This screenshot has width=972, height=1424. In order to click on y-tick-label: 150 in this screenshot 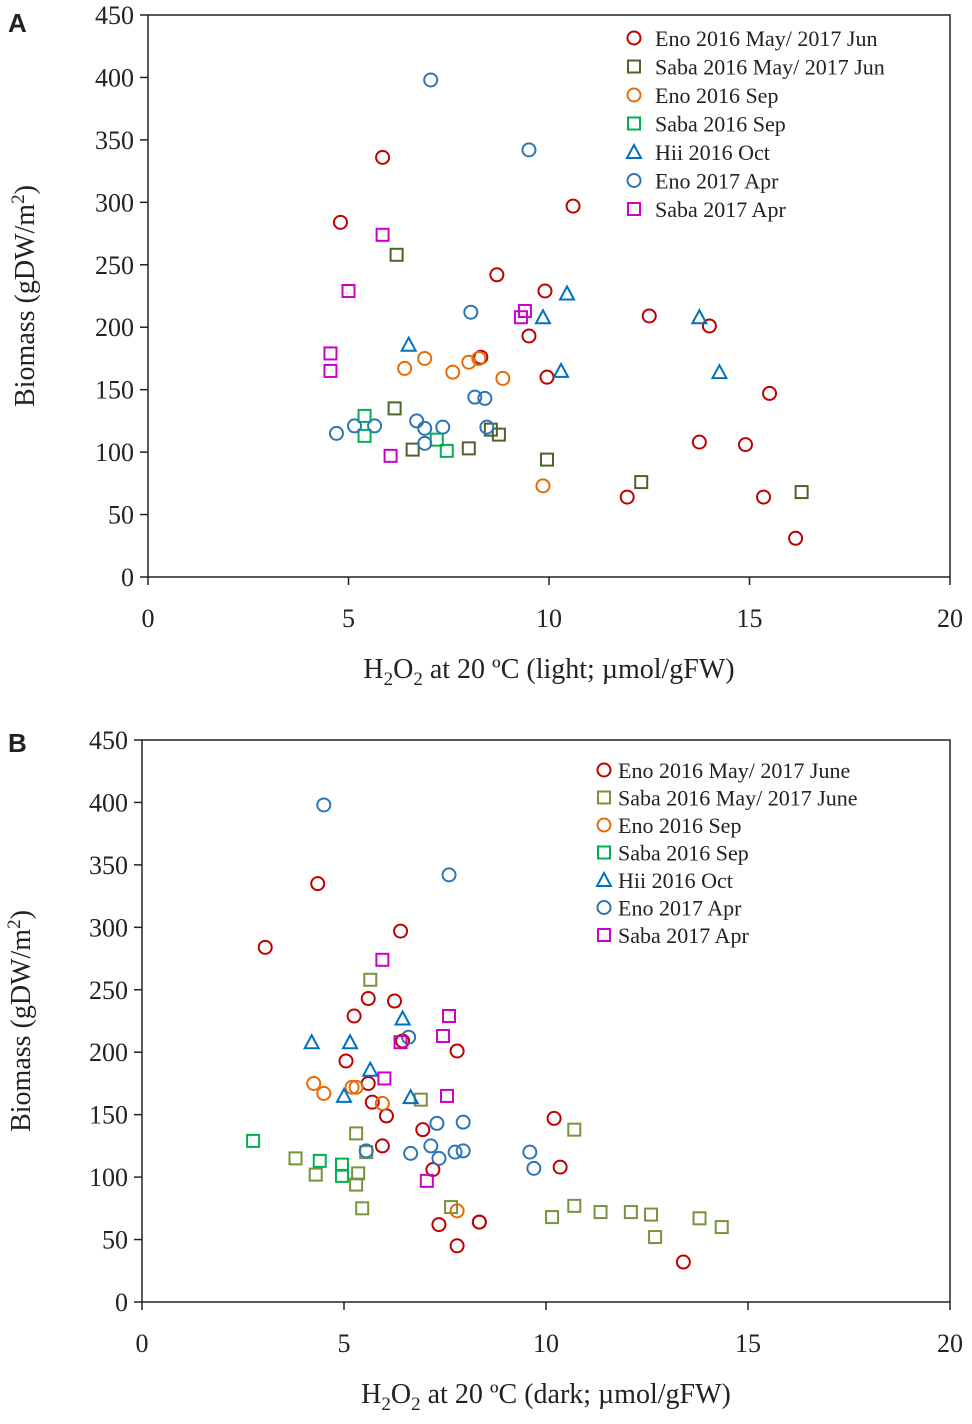, I will do `click(108, 1115)`.